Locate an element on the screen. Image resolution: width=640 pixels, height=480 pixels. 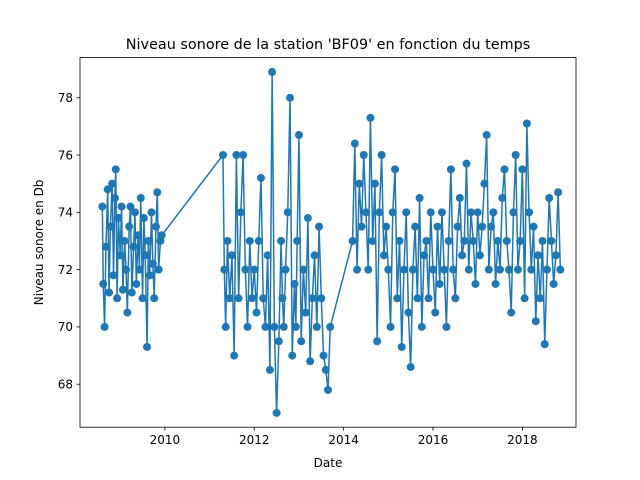
x-axis-label: Date is located at coordinates (328, 463).